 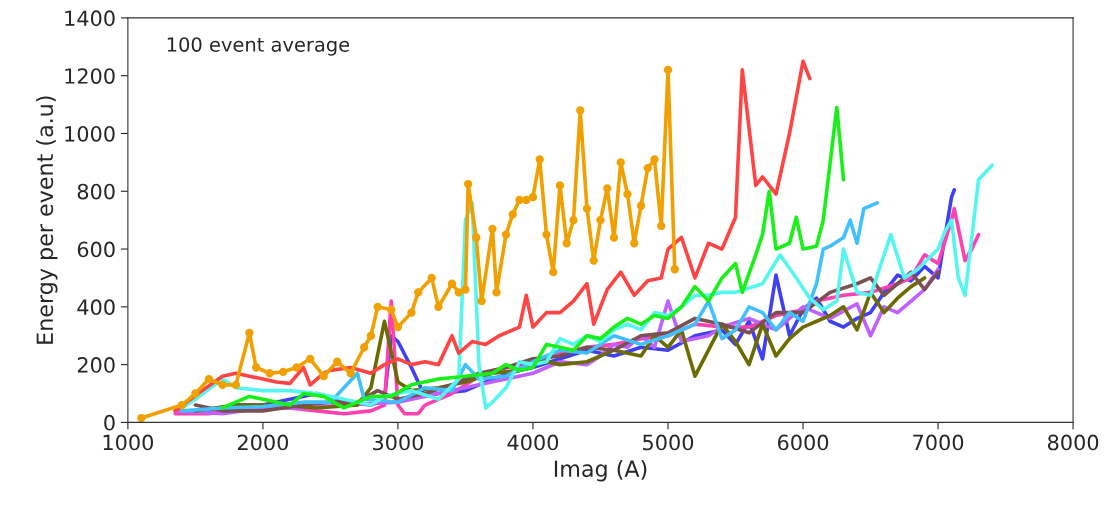 What do you see at coordinates (803, 442) in the screenshot?
I see `x-tick-label: 6000` at bounding box center [803, 442].